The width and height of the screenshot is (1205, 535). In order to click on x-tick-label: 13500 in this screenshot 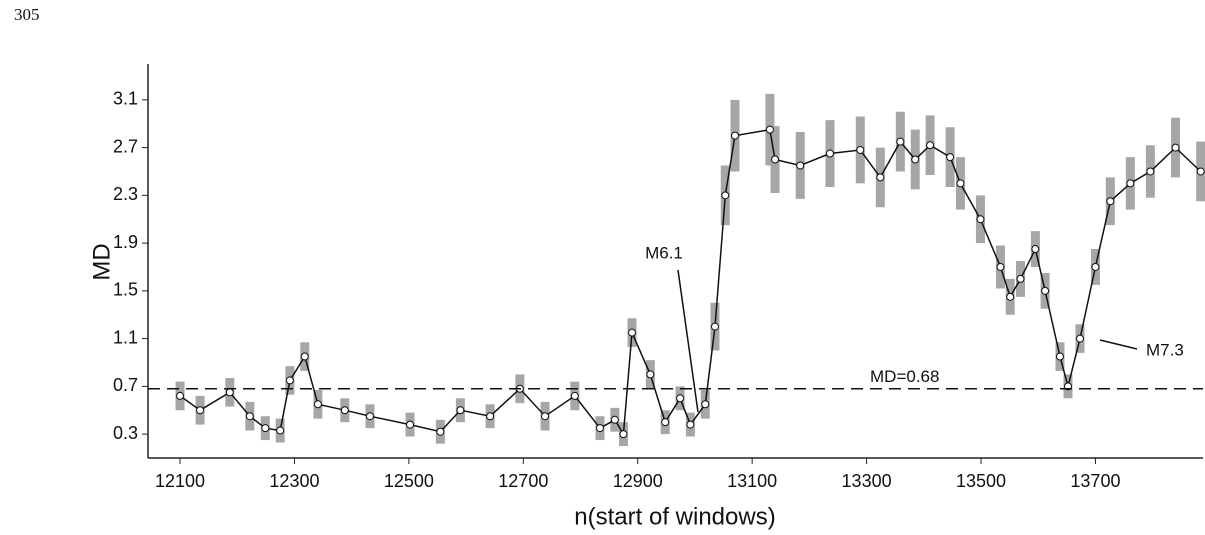, I will do `click(981, 481)`.